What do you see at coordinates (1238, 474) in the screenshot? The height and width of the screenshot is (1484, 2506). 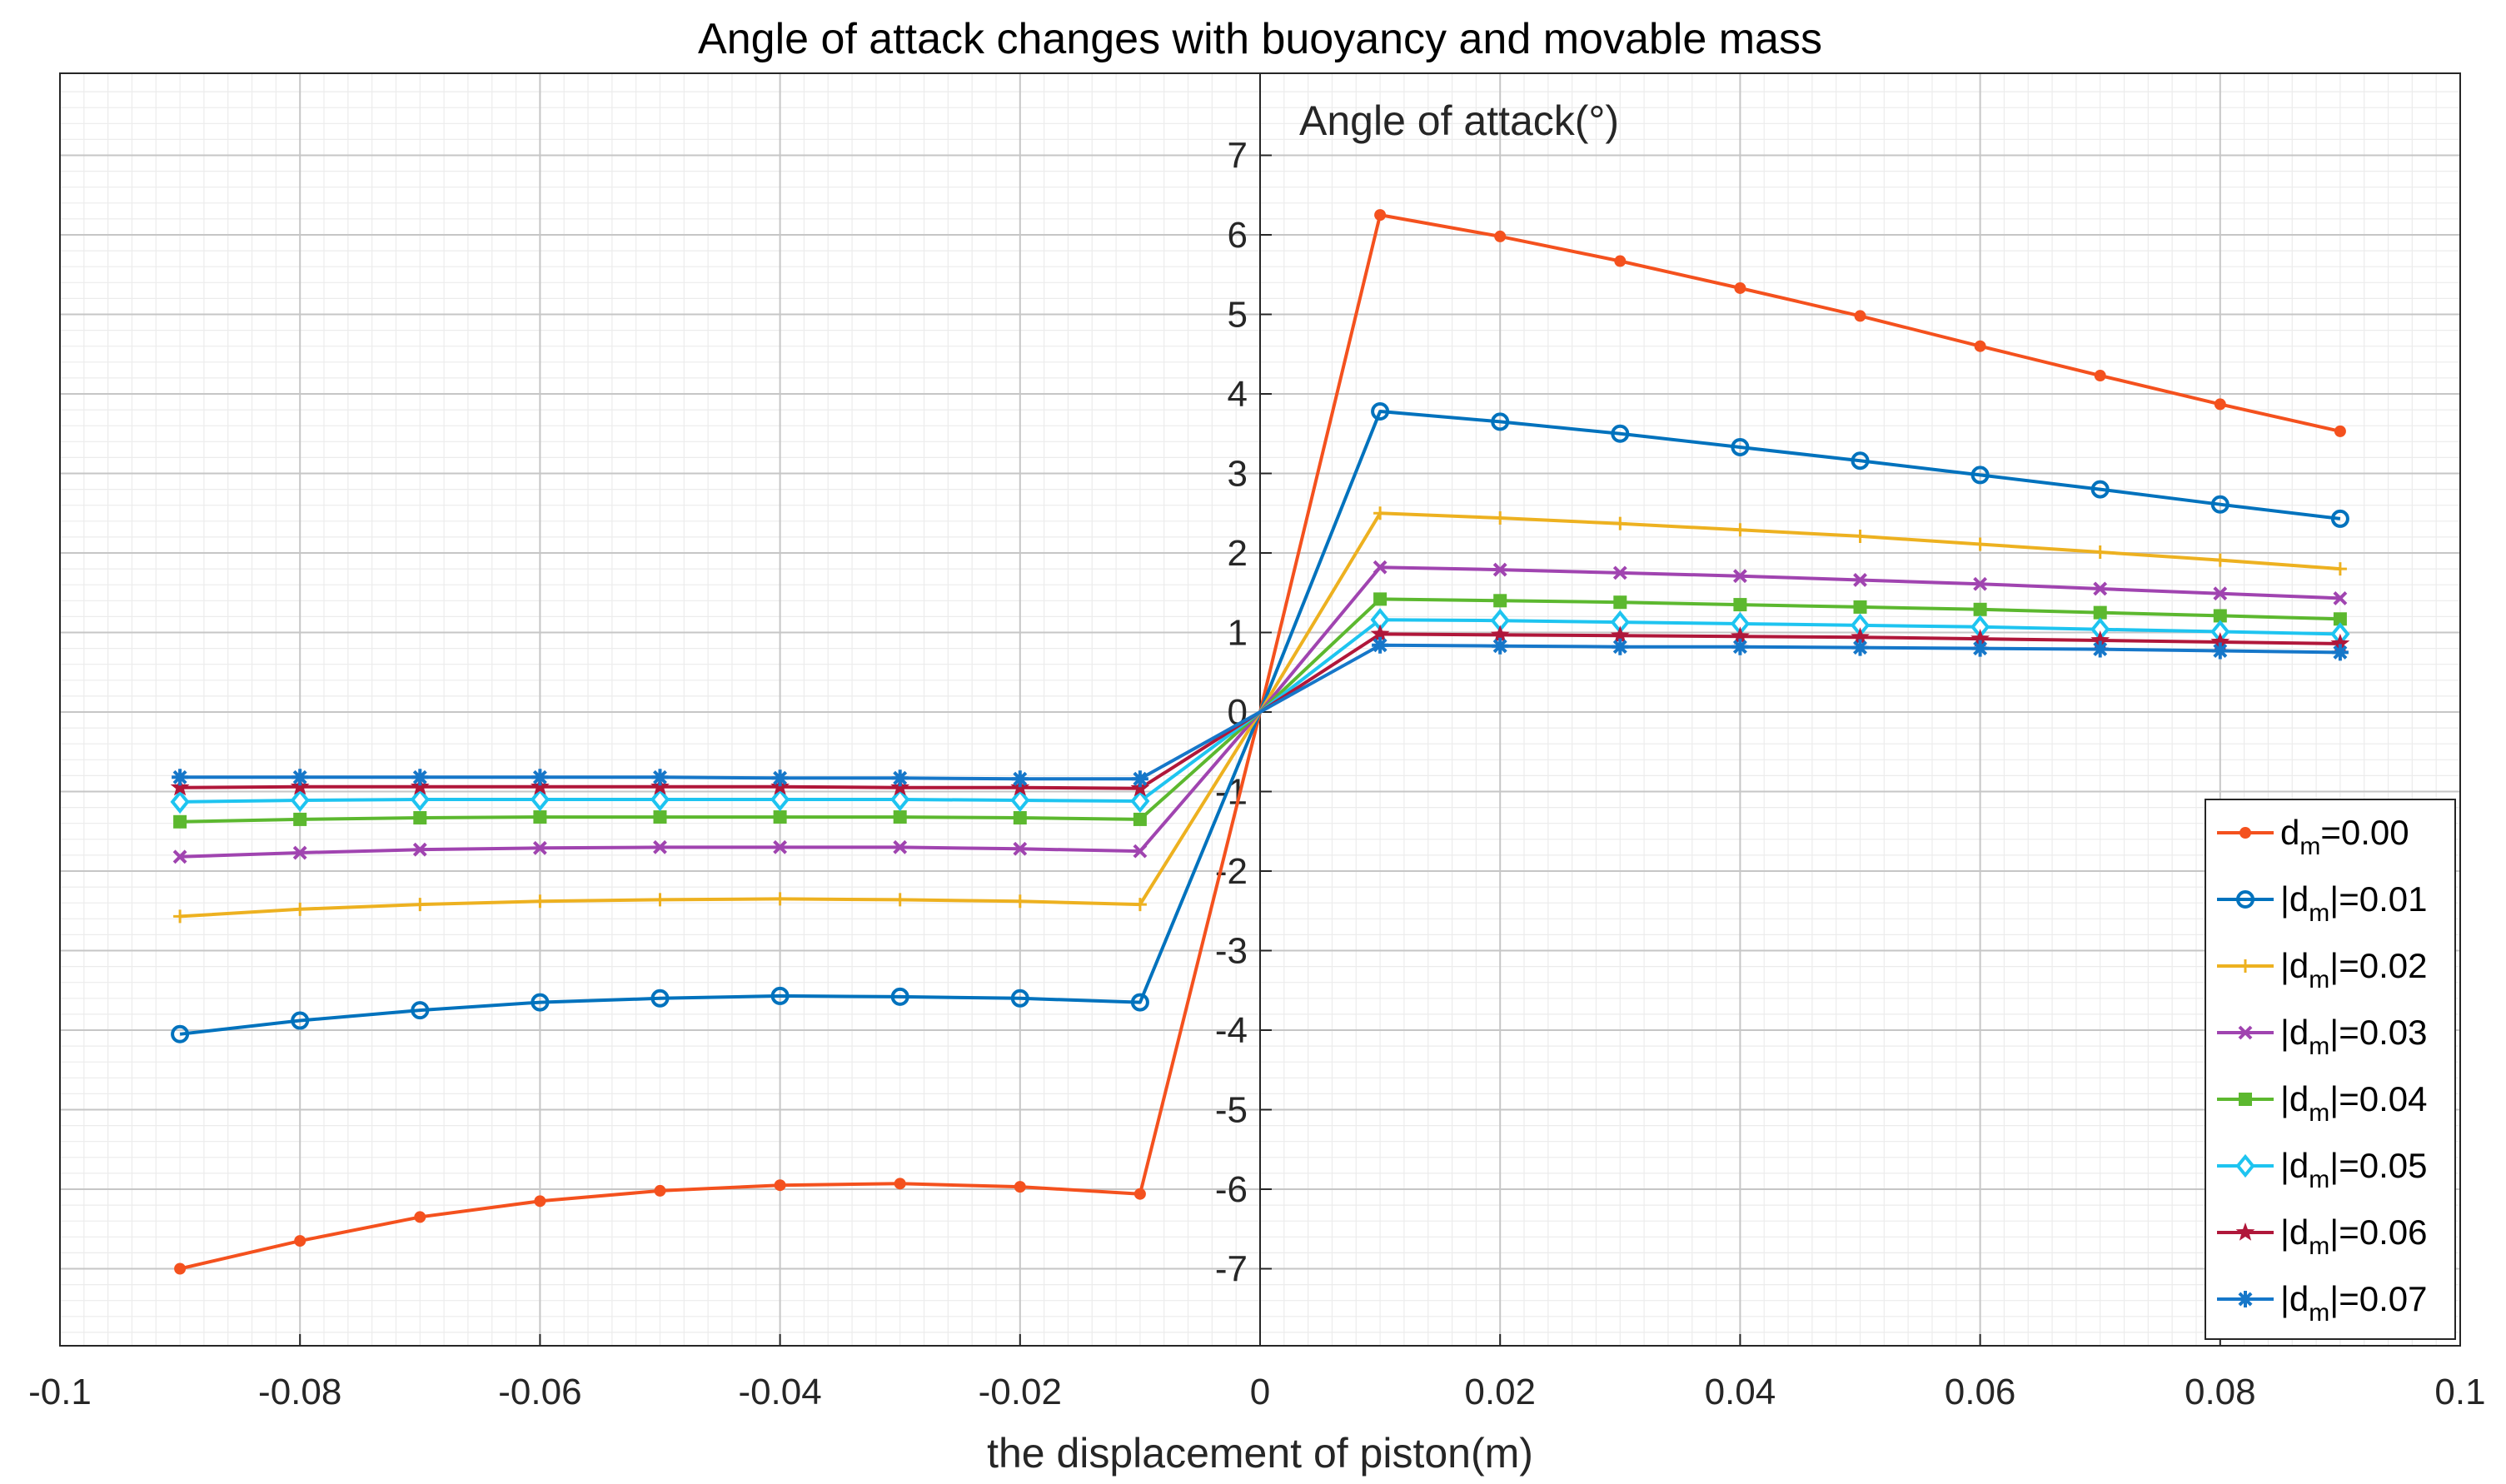 I see `y-tick-label: 3` at bounding box center [1238, 474].